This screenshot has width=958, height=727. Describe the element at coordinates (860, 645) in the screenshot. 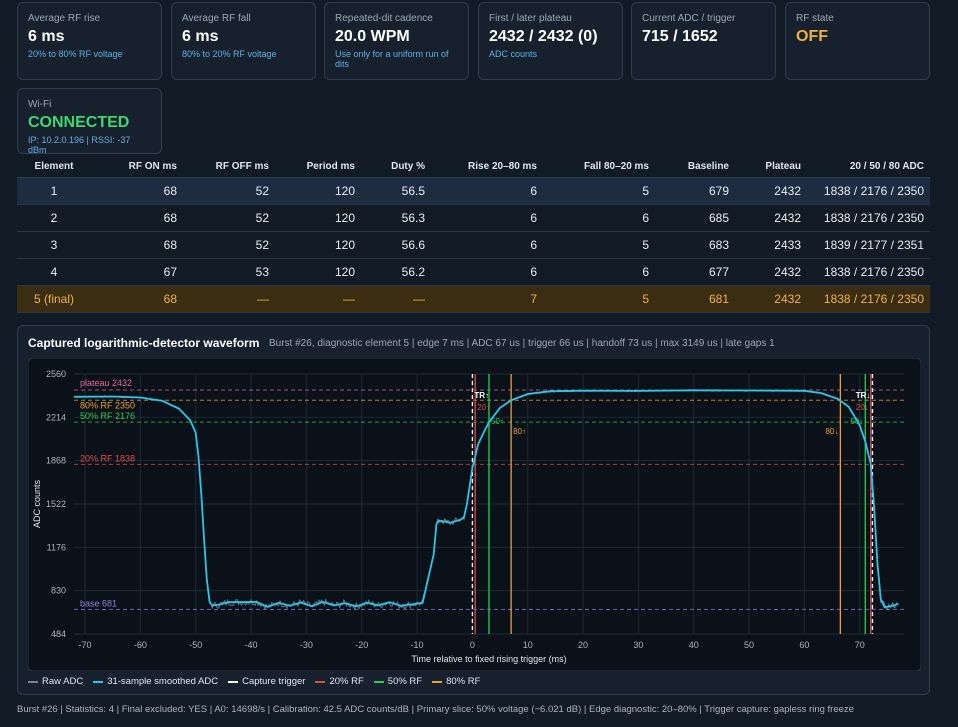

I see `x-tick-label: 70` at that location.